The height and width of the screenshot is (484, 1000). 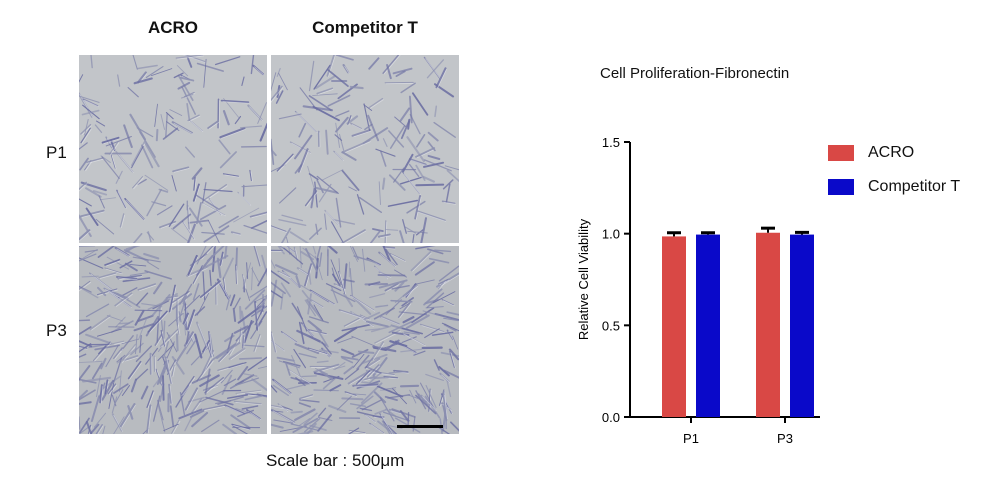 I want to click on micrograph-p3-competitor, so click(x=365, y=340).